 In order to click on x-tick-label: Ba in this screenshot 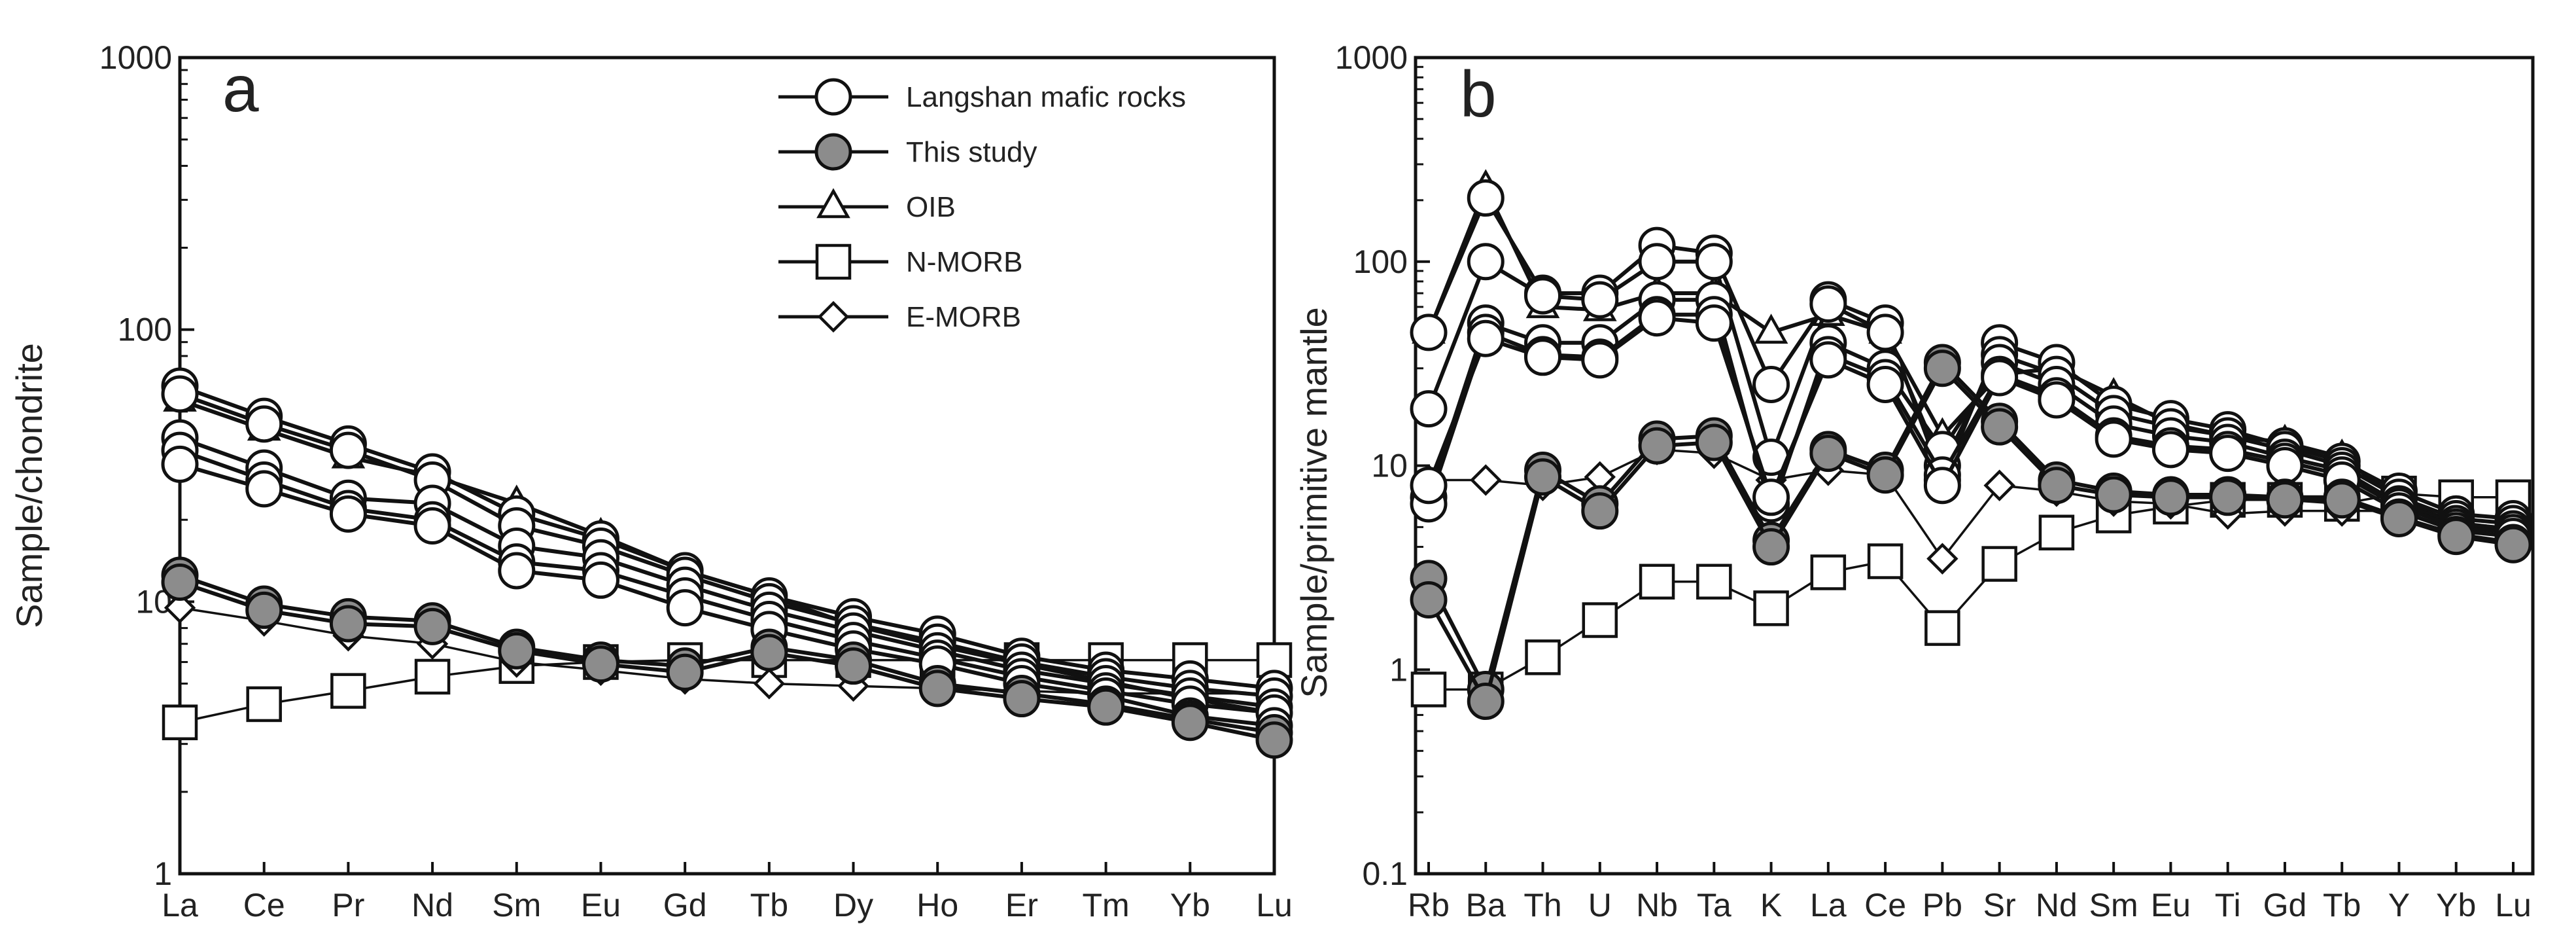, I will do `click(1486, 905)`.